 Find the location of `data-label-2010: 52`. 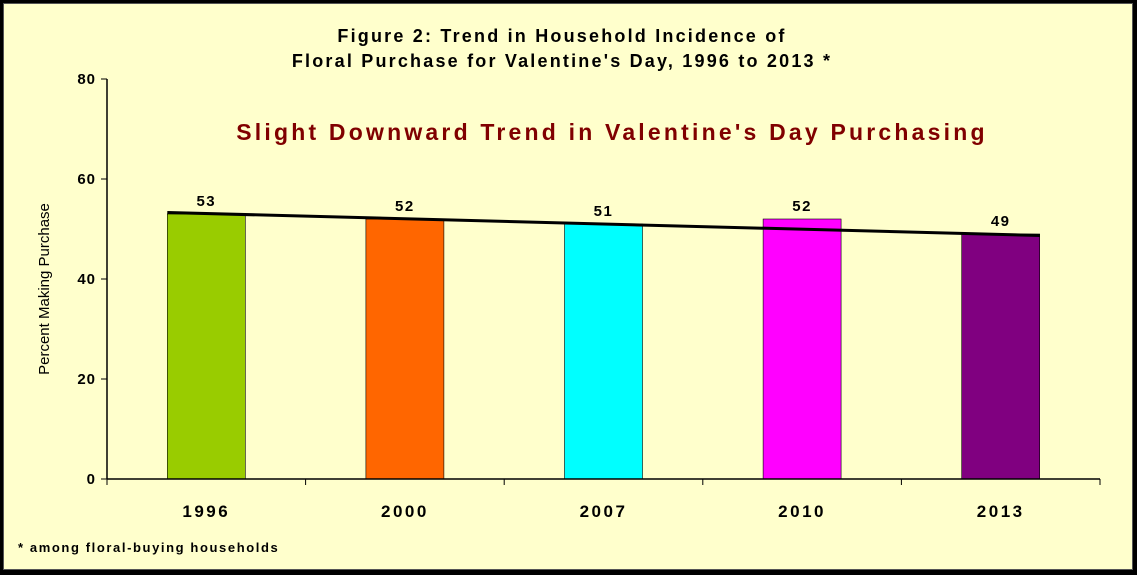

data-label-2010: 52 is located at coordinates (802, 206).